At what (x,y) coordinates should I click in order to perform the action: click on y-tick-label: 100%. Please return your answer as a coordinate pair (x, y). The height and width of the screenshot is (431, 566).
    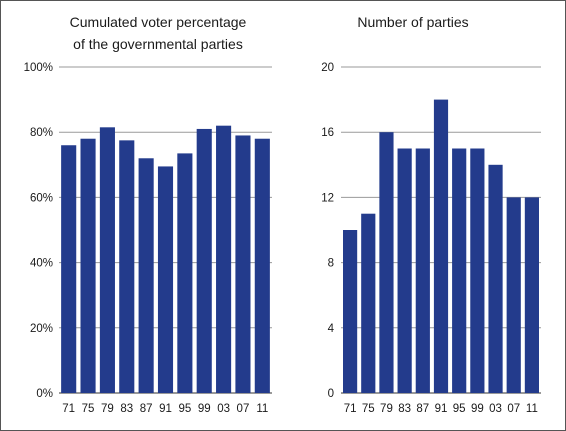
    Looking at the image, I should click on (38, 68).